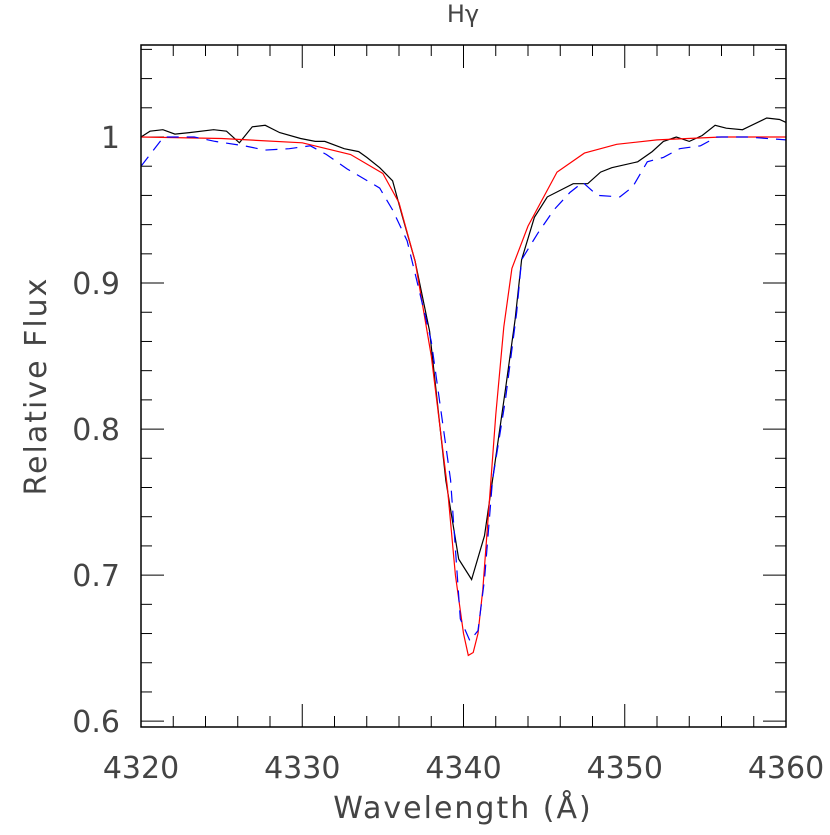  What do you see at coordinates (463, 768) in the screenshot?
I see `x-tick-label: 4340` at bounding box center [463, 768].